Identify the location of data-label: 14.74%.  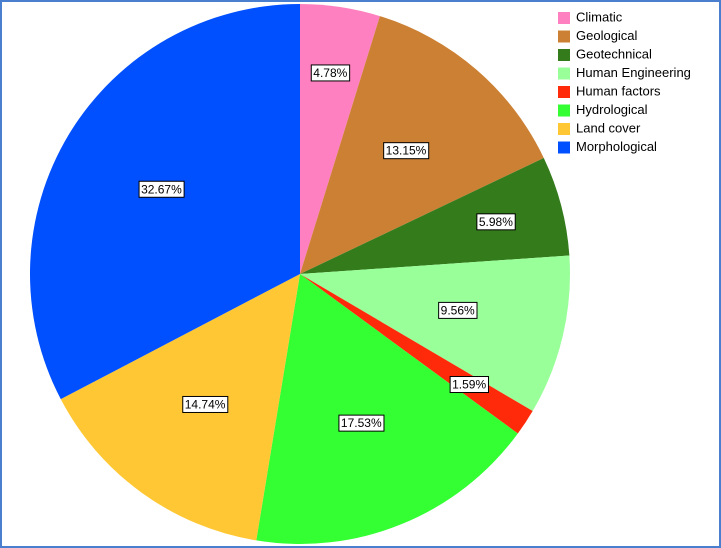
(205, 404).